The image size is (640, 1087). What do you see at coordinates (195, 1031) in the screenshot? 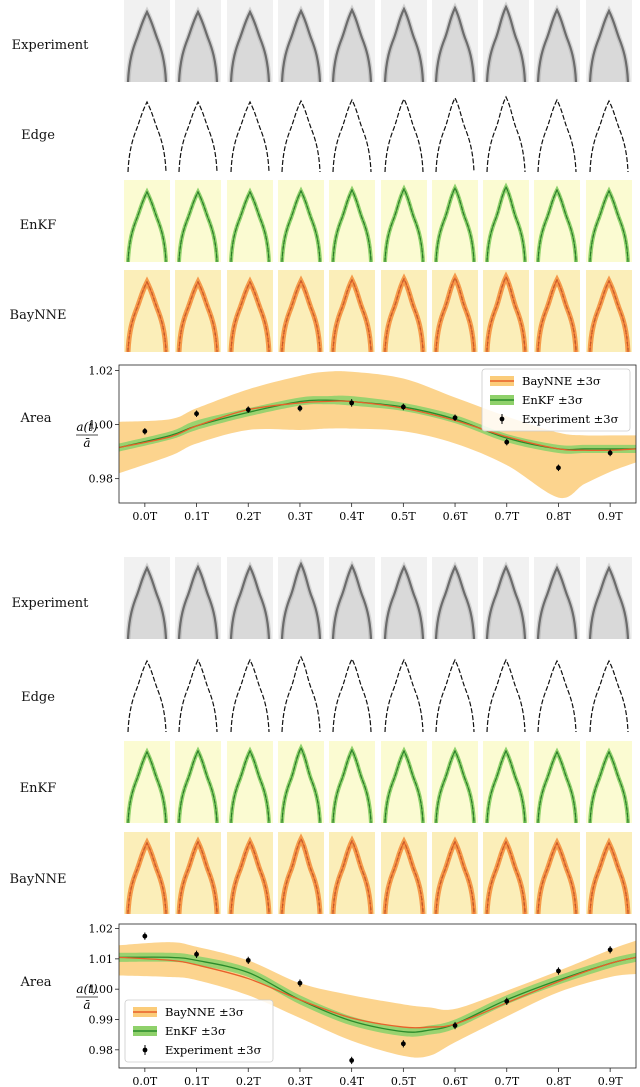
I see `legend-enkf-label: EnKF ±3σ` at bounding box center [195, 1031].